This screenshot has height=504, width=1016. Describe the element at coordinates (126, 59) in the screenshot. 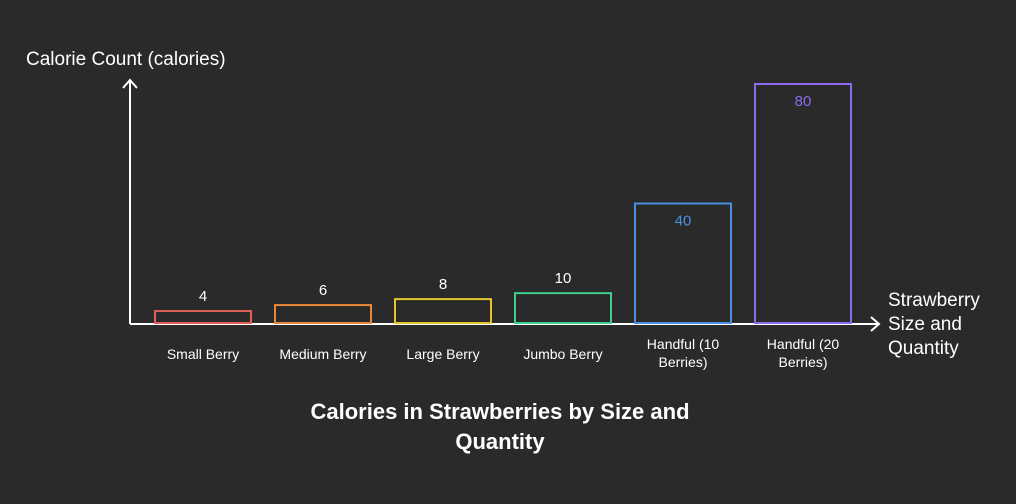

I see `y-axis-label: Calorie Count (calories)` at that location.